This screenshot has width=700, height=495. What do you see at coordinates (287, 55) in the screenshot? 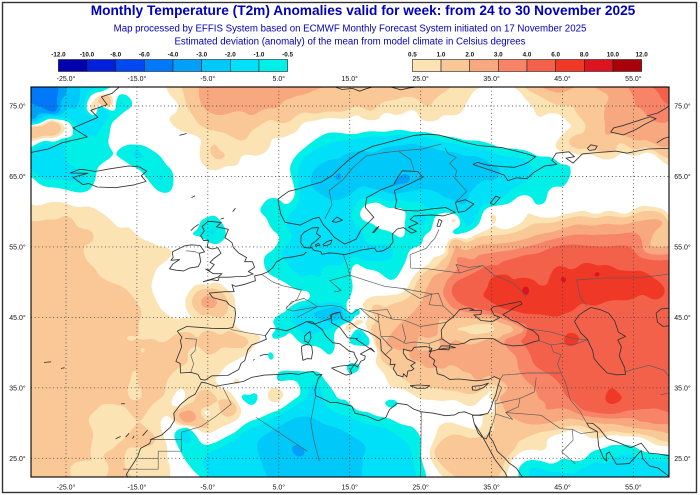
I see `svg-text: -0.5` at bounding box center [287, 55].